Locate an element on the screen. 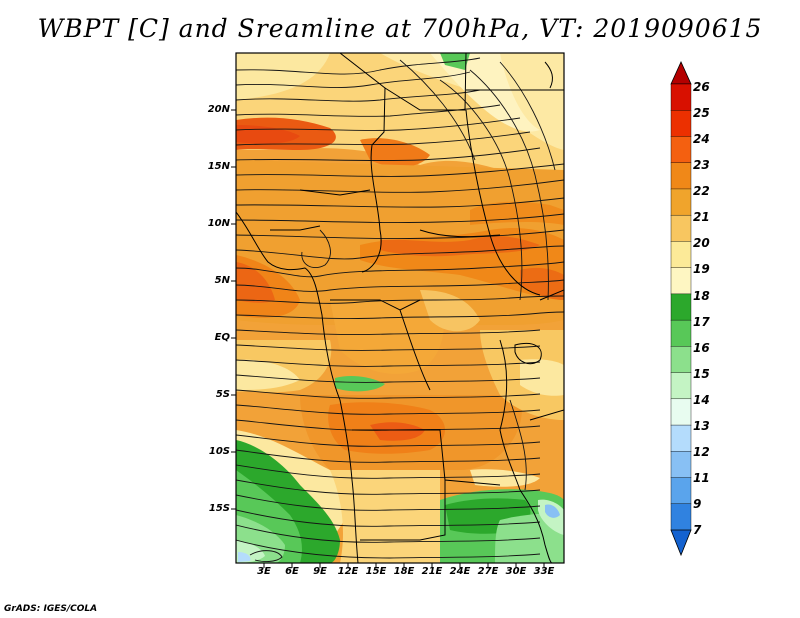 The width and height of the screenshot is (800, 618). colorbar is located at coordinates (681, 309).